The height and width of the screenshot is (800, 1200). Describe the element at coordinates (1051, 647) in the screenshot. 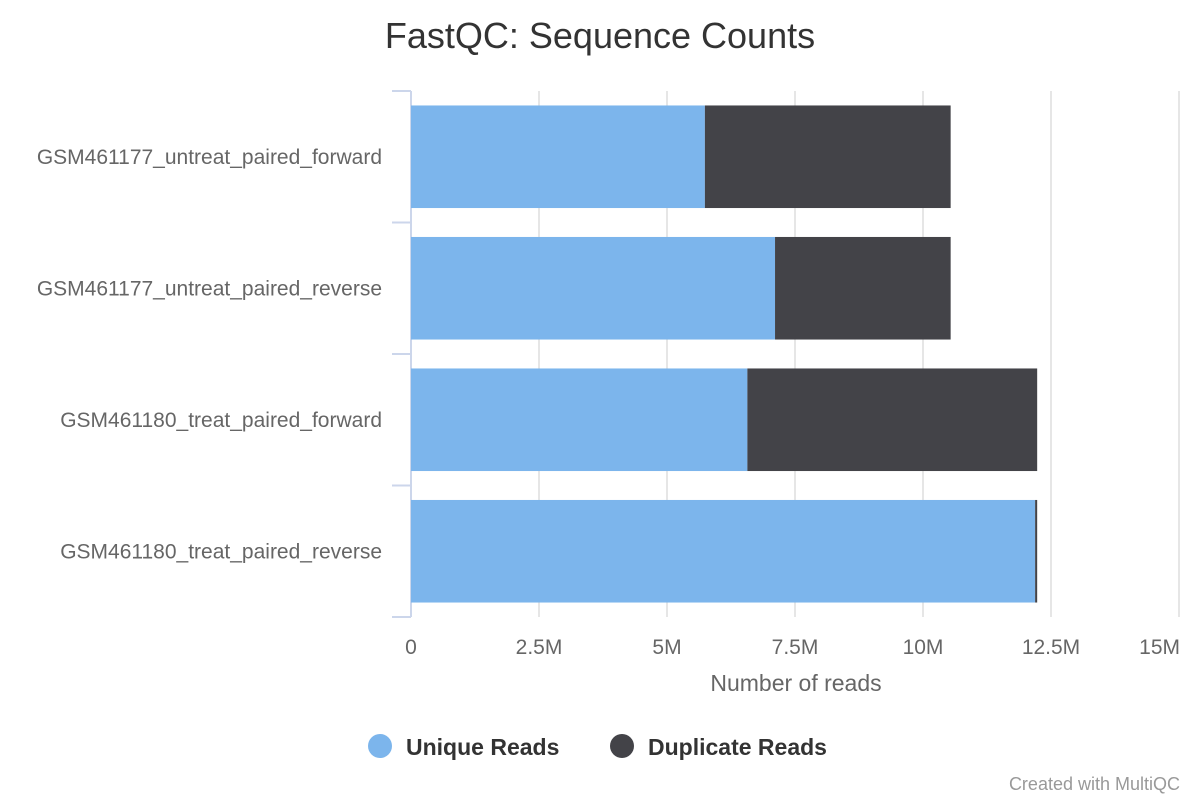

I see `x-tick-label: 12.5M` at that location.